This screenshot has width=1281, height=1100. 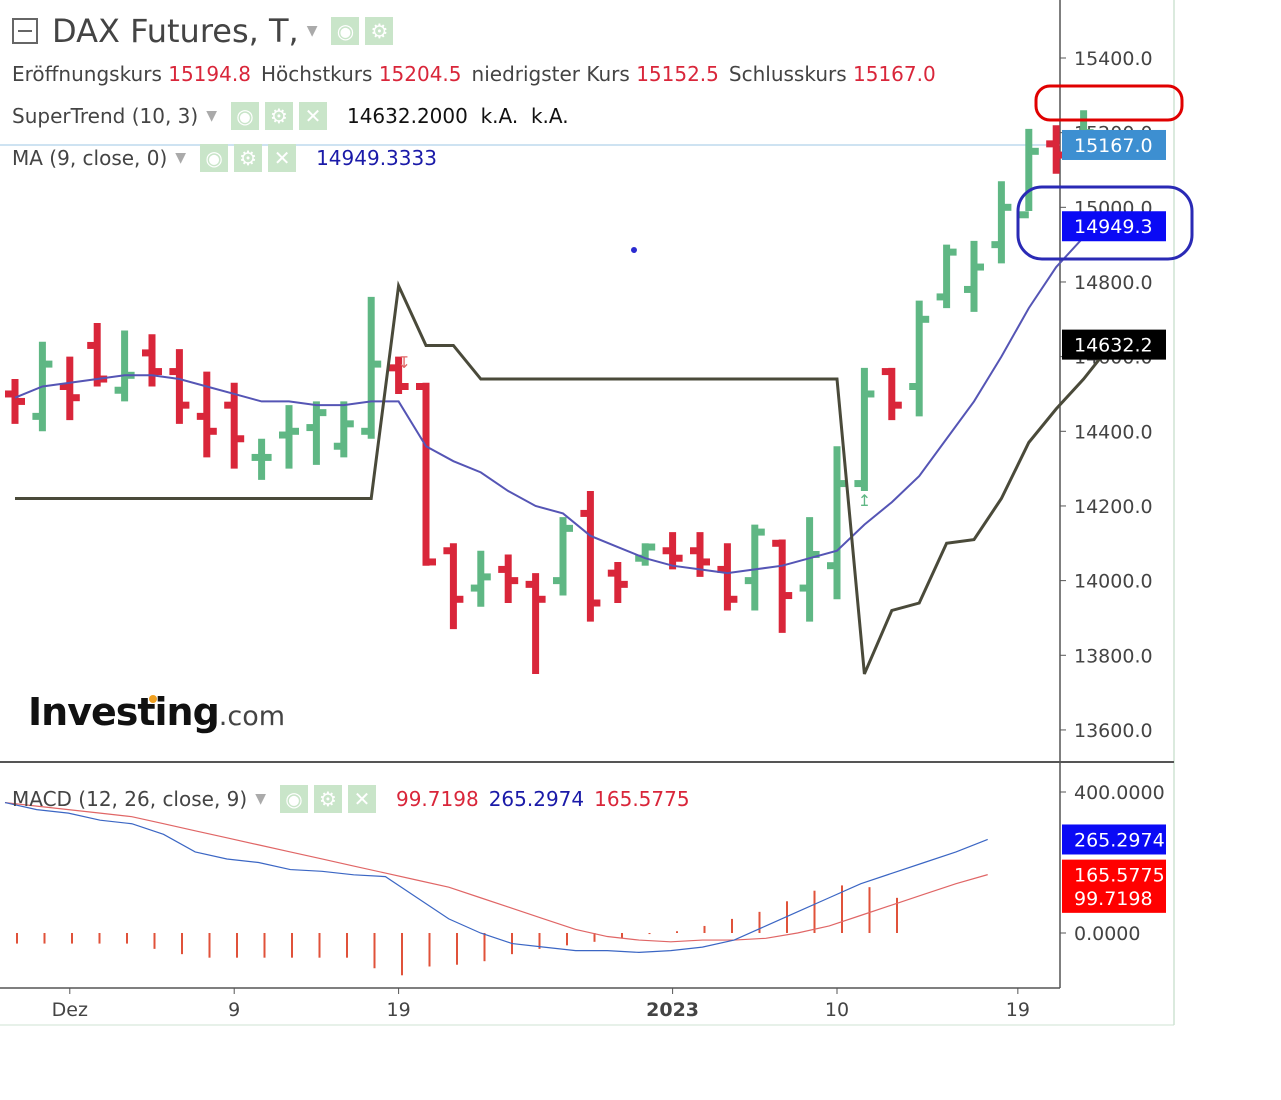 I want to click on price-tick-label: 14400.0, so click(x=1113, y=432).